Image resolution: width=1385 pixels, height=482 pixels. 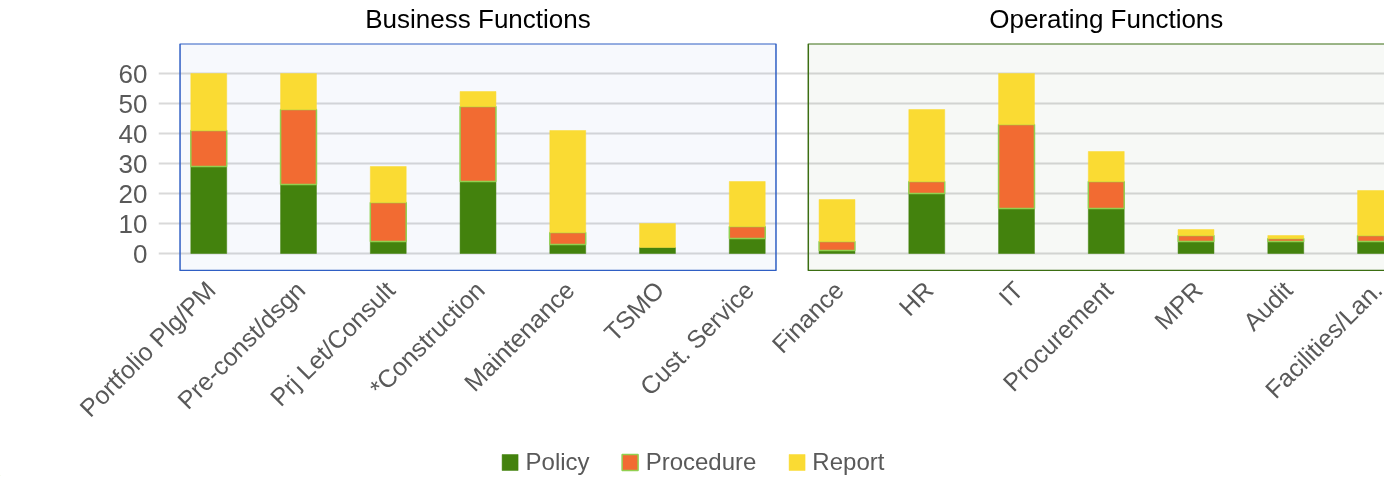 I want to click on y-tick-label: 30, so click(x=133, y=163).